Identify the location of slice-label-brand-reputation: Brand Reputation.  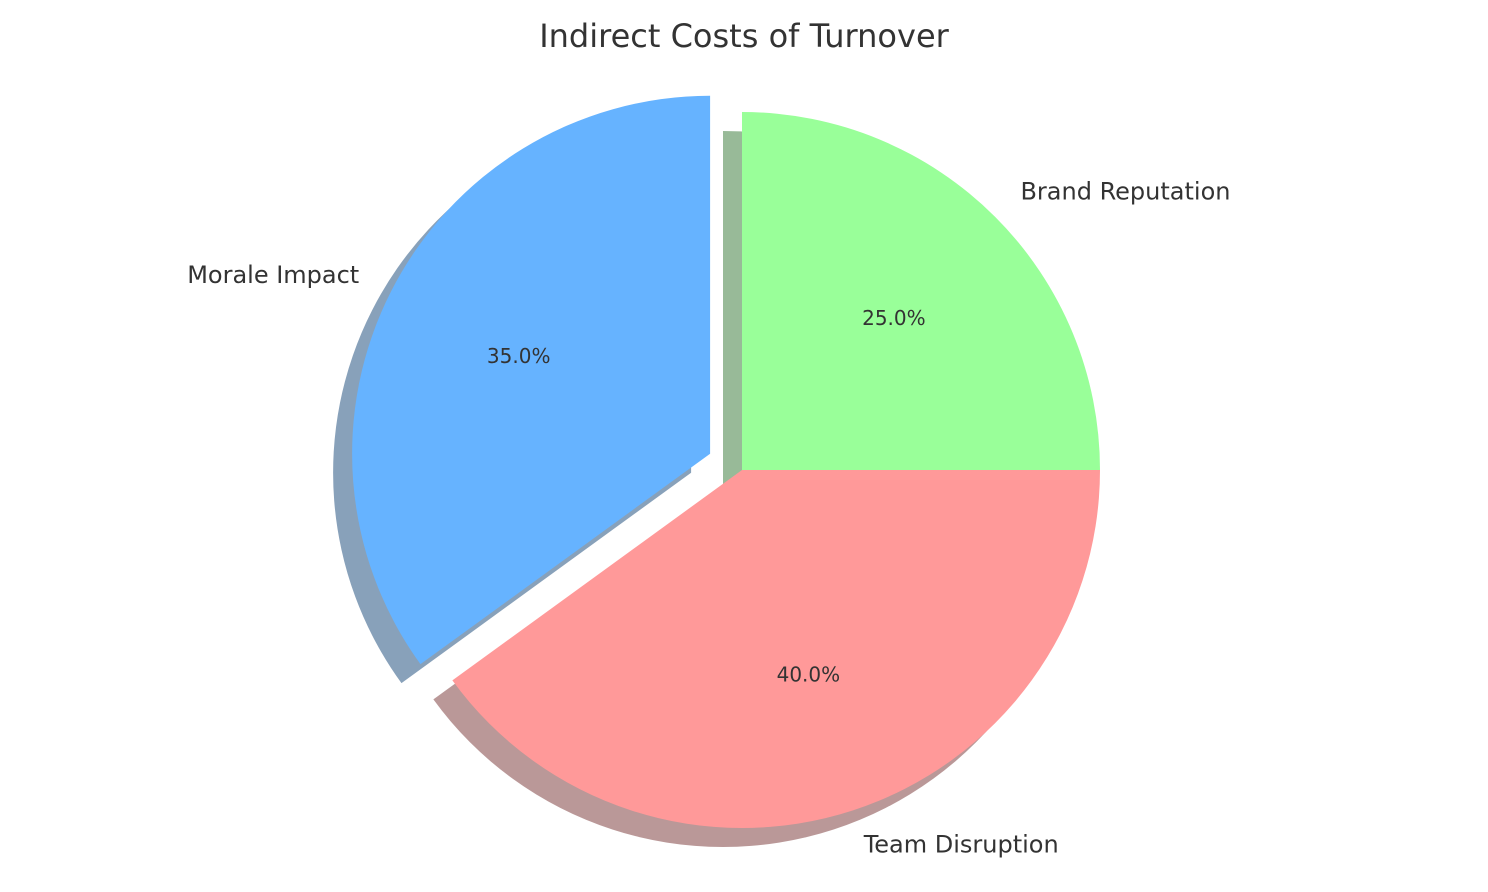
(1125, 192).